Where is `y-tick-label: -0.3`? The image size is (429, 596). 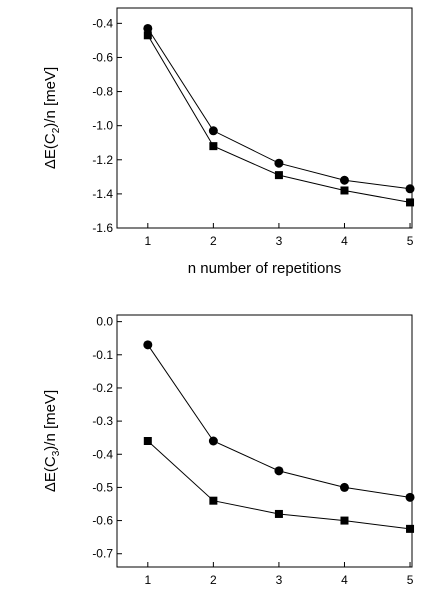 y-tick-label: -0.3 is located at coordinates (102, 421).